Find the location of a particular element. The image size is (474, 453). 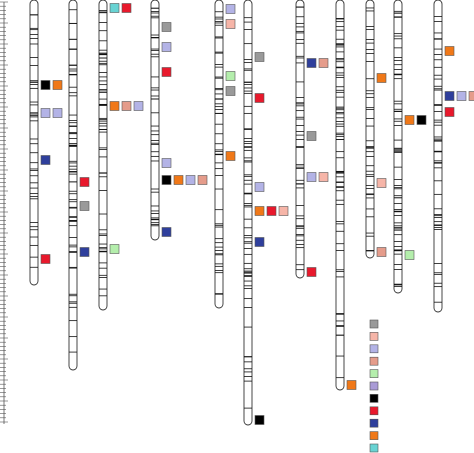

legend-swatch-purple is located at coordinates (374, 386).